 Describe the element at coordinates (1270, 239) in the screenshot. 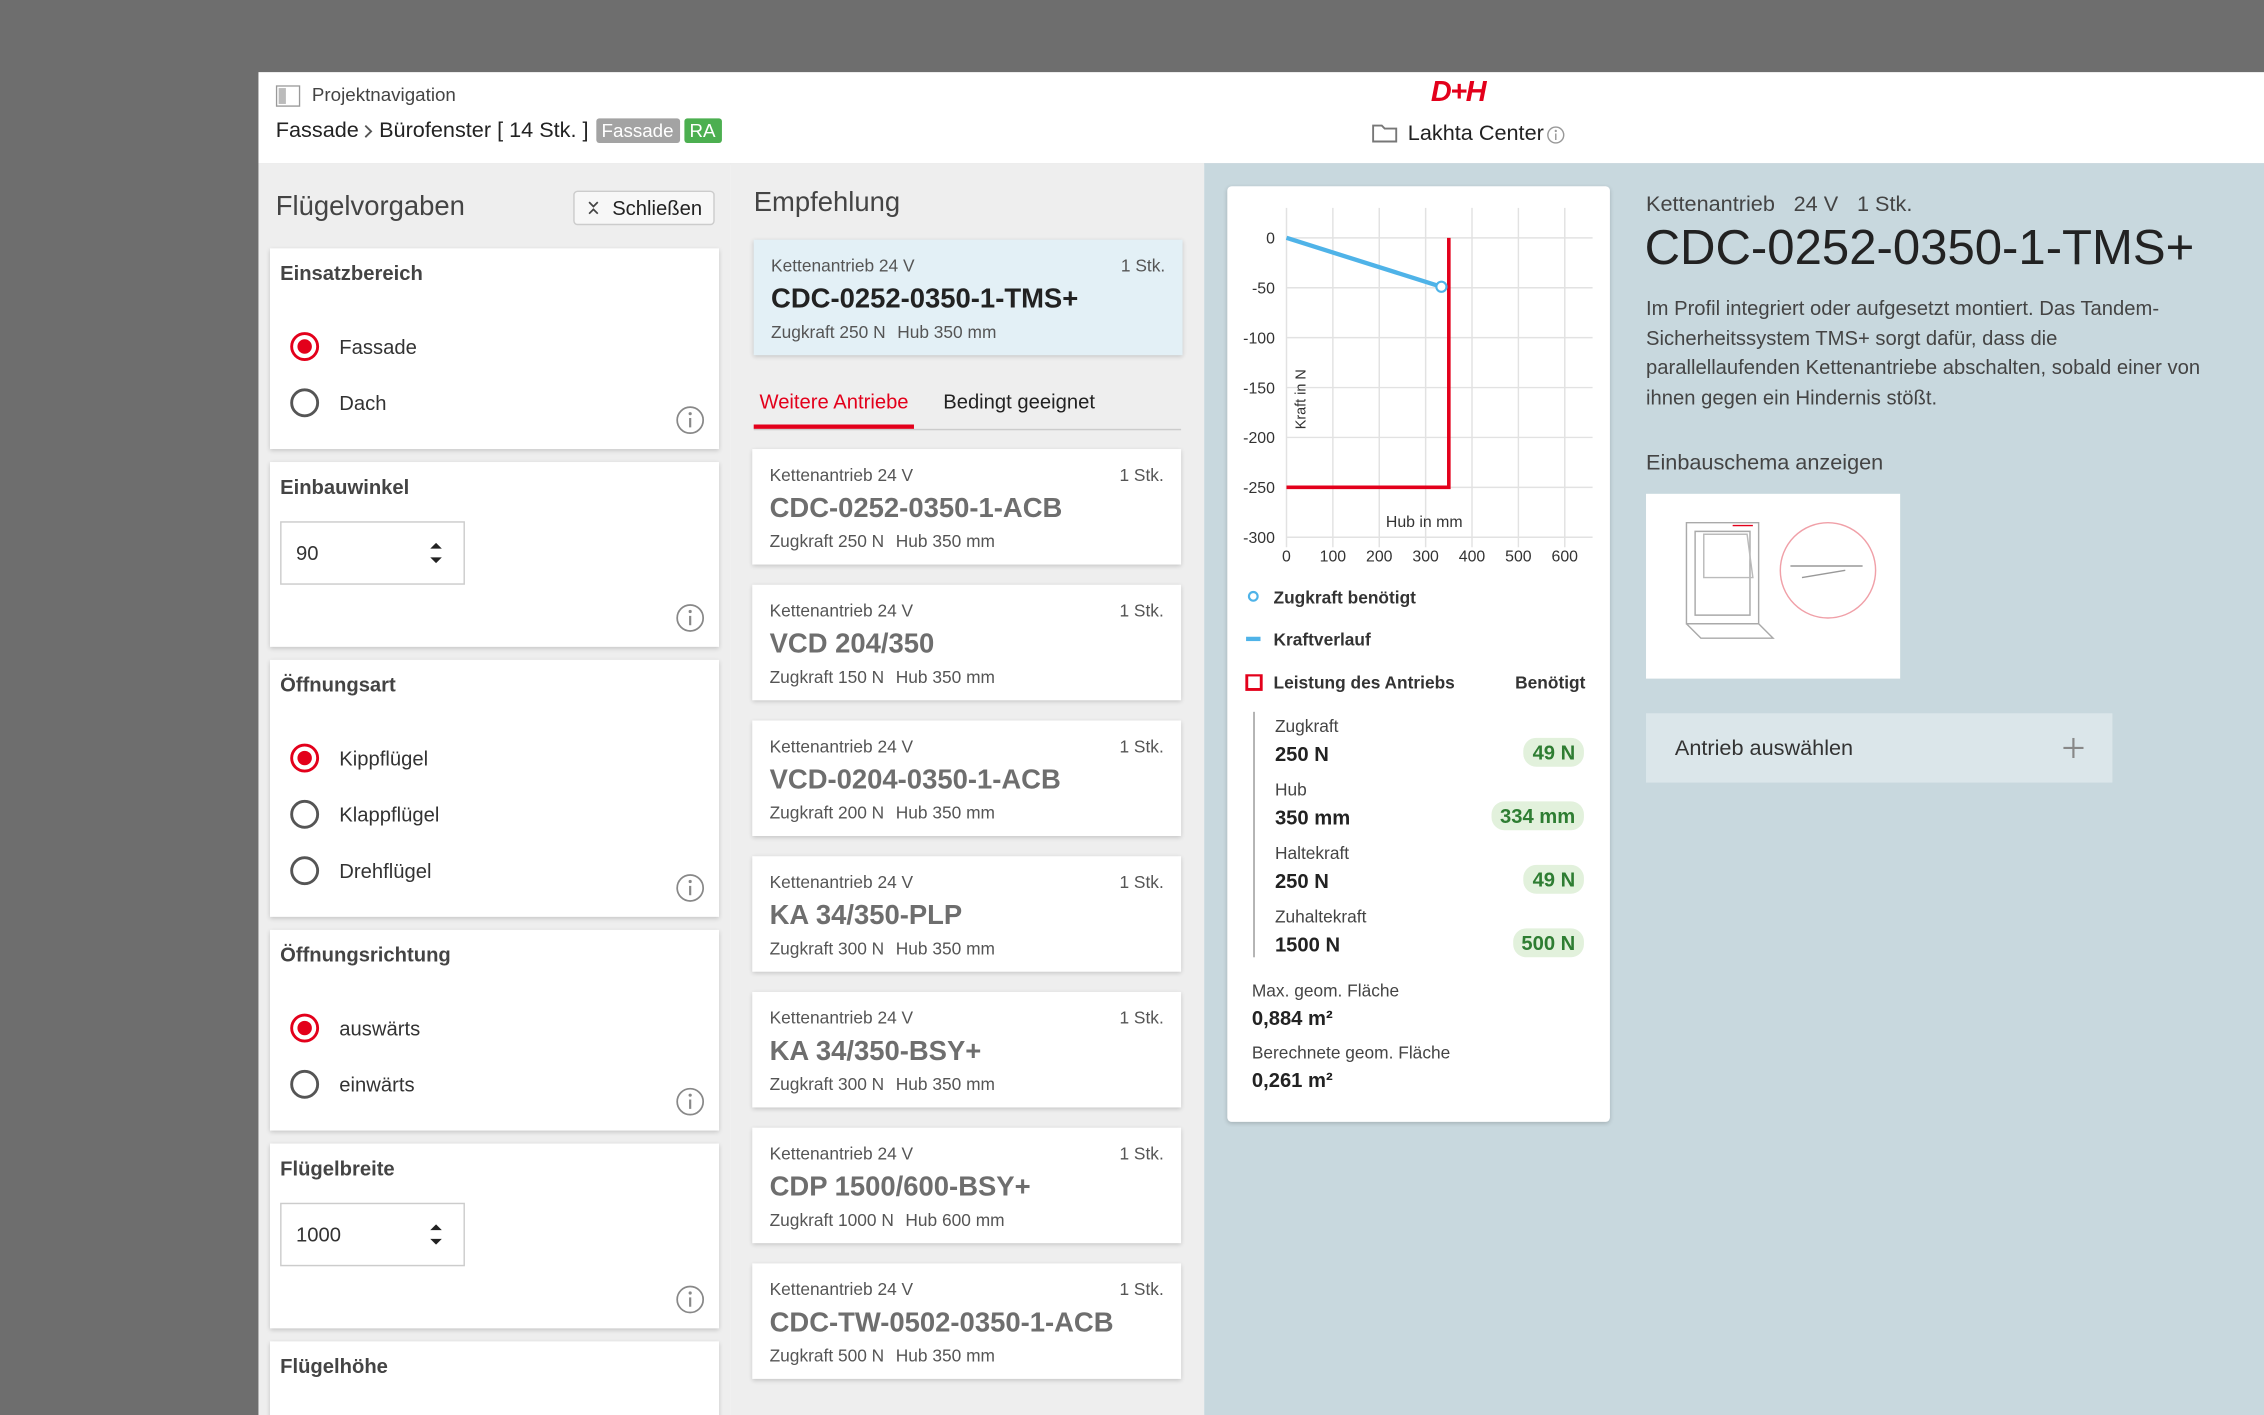

I see `y-tick-label: 0` at that location.